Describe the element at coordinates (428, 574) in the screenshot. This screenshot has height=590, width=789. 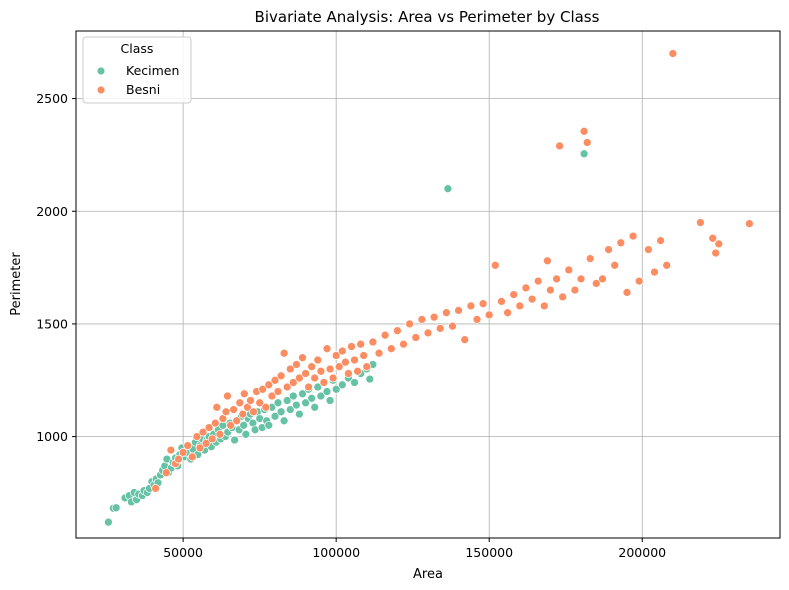
I see `x-axis-label: Area` at that location.